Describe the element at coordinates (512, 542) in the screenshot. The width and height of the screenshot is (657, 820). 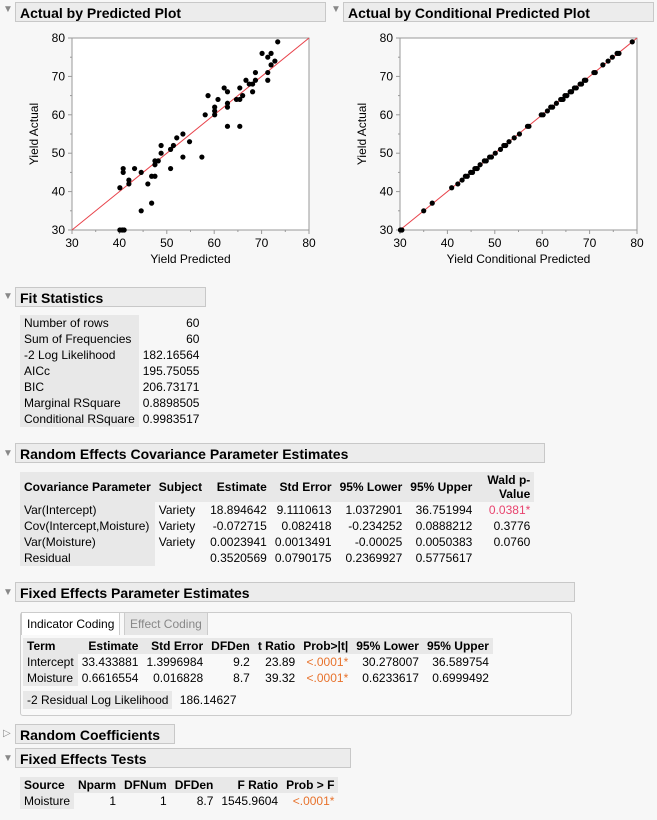
I see `table-cell: 0.0760` at that location.